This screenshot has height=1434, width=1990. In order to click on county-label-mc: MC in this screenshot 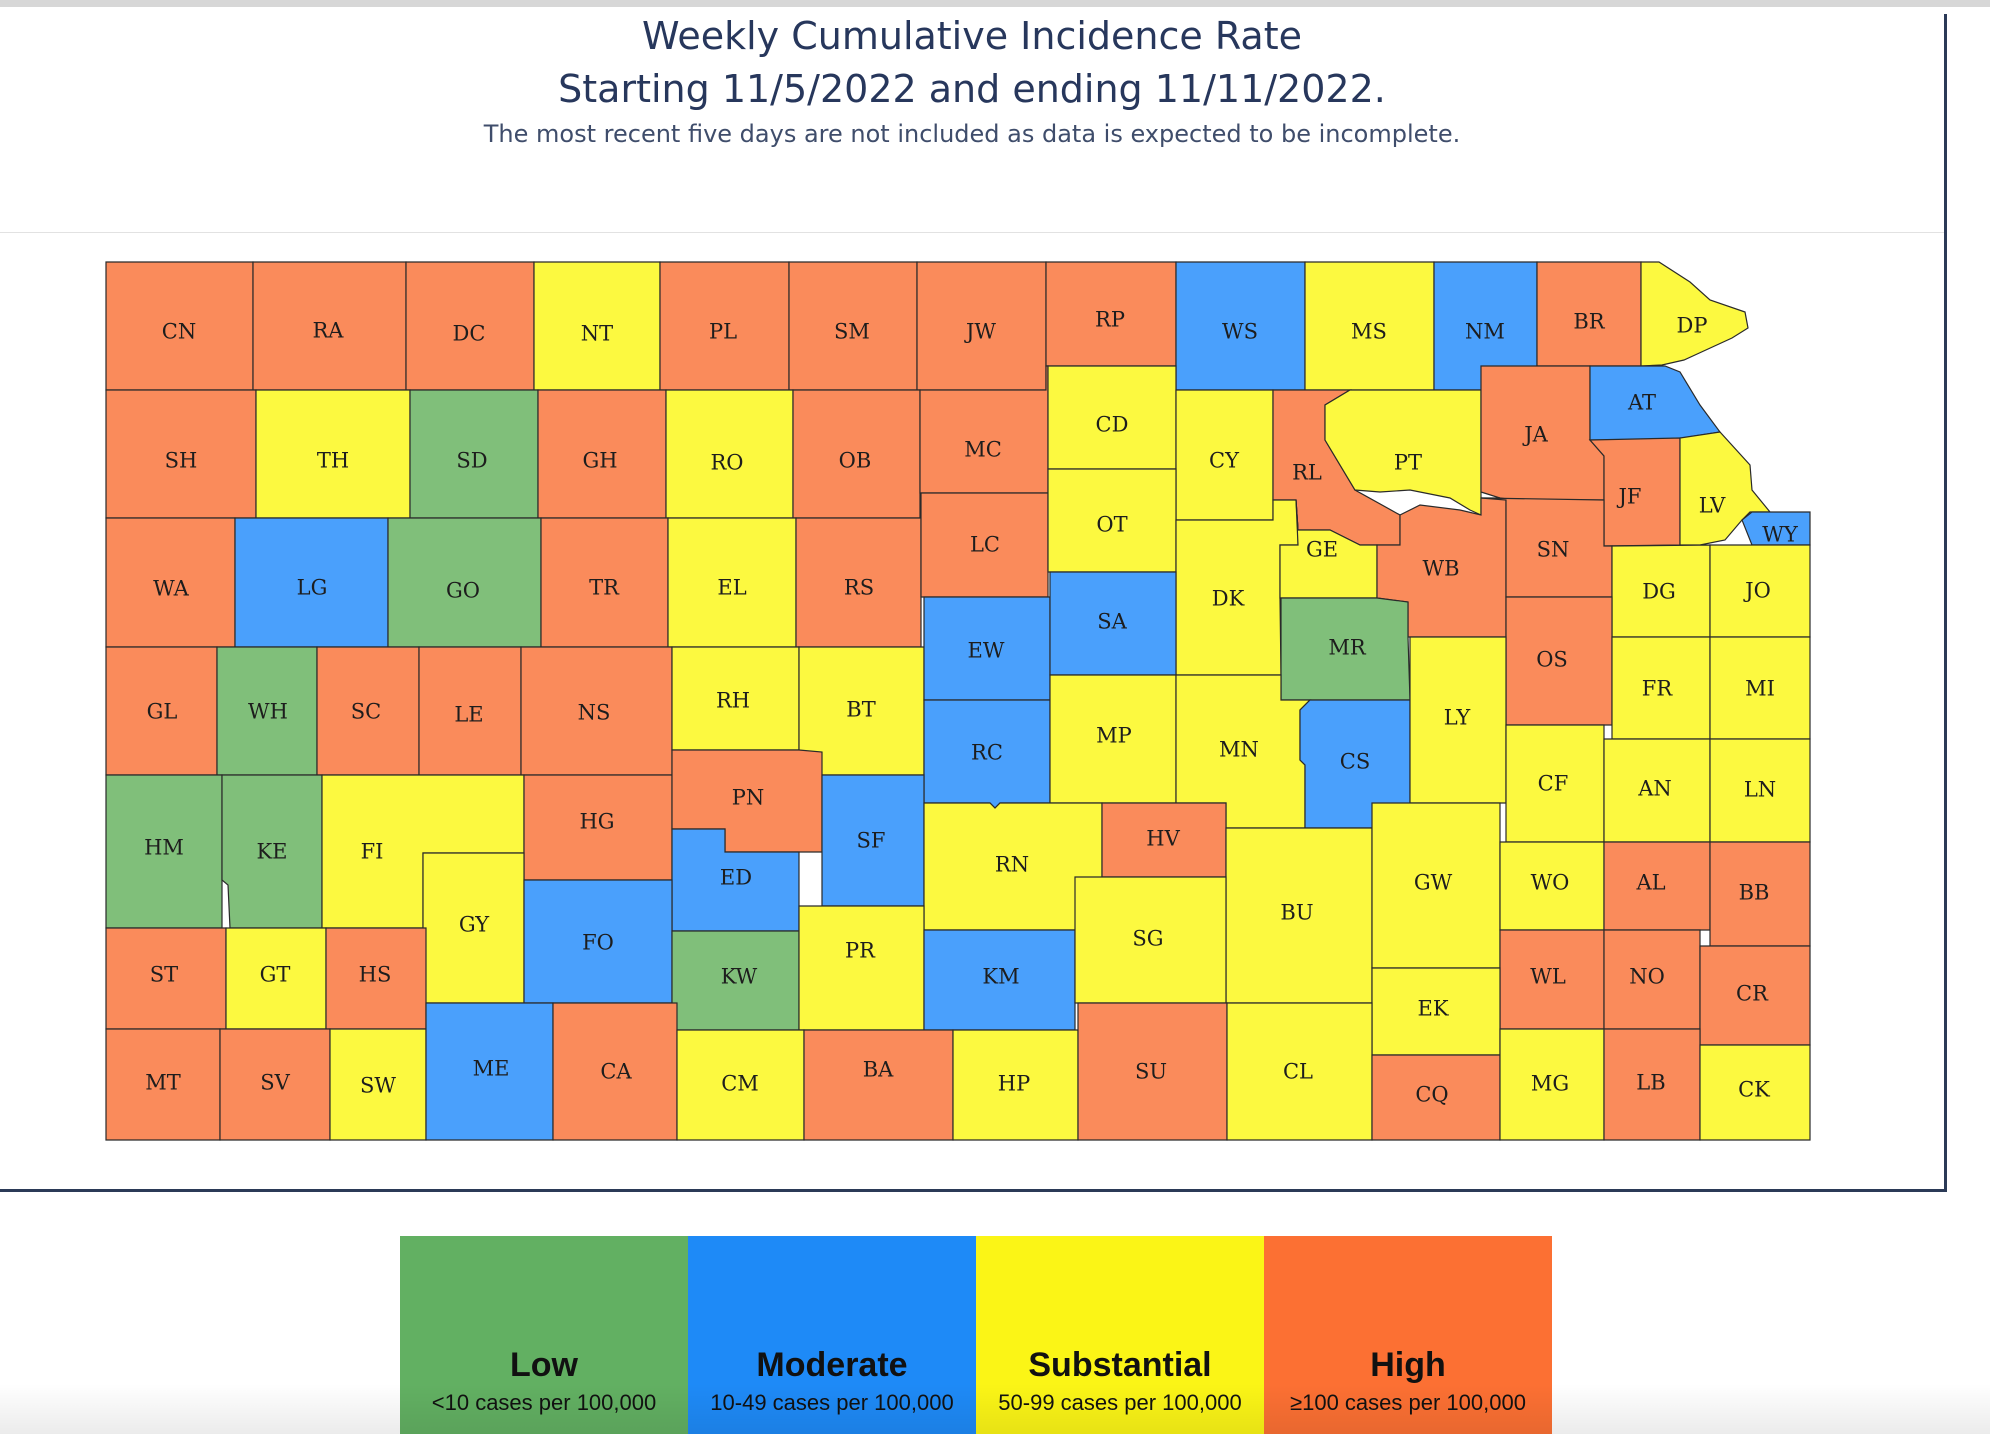, I will do `click(983, 450)`.